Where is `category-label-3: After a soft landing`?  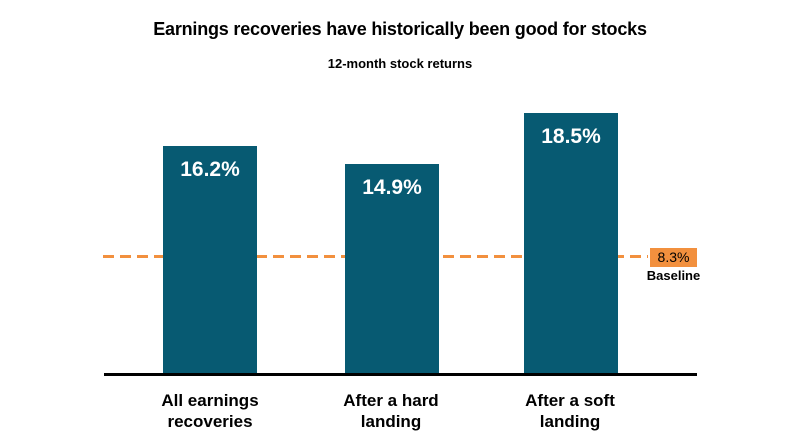
category-label-3: After a soft landing is located at coordinates (570, 411).